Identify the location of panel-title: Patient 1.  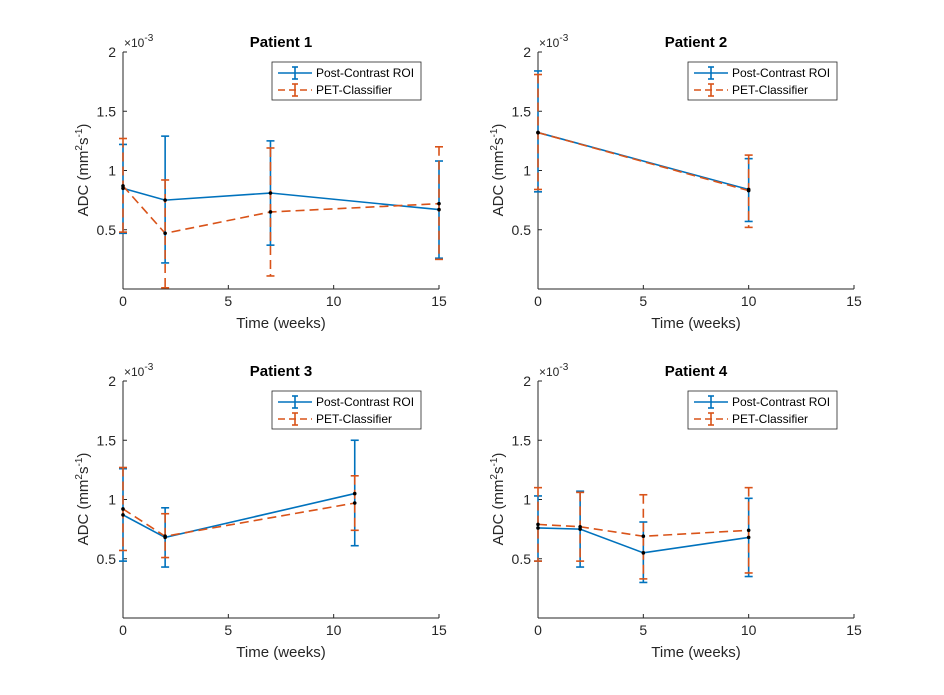
(281, 42).